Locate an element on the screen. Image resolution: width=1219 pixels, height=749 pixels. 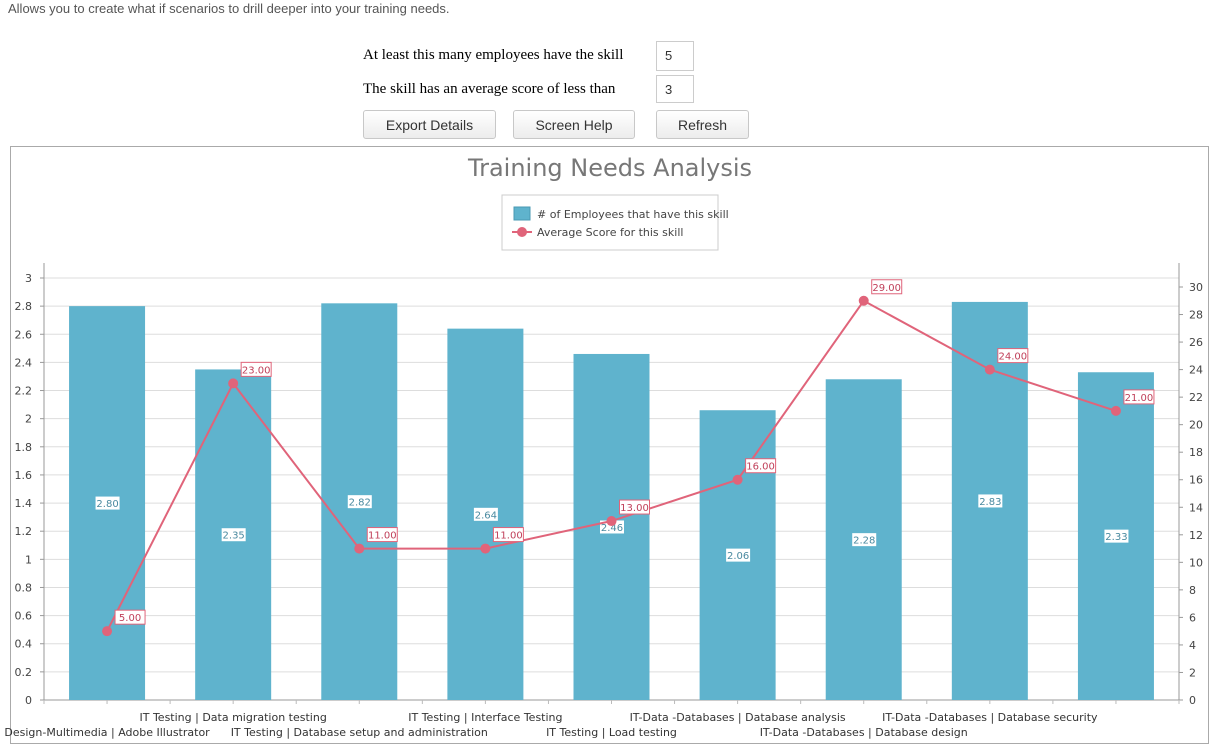
left-axis-tick-label: 1.2 is located at coordinates (24, 531).